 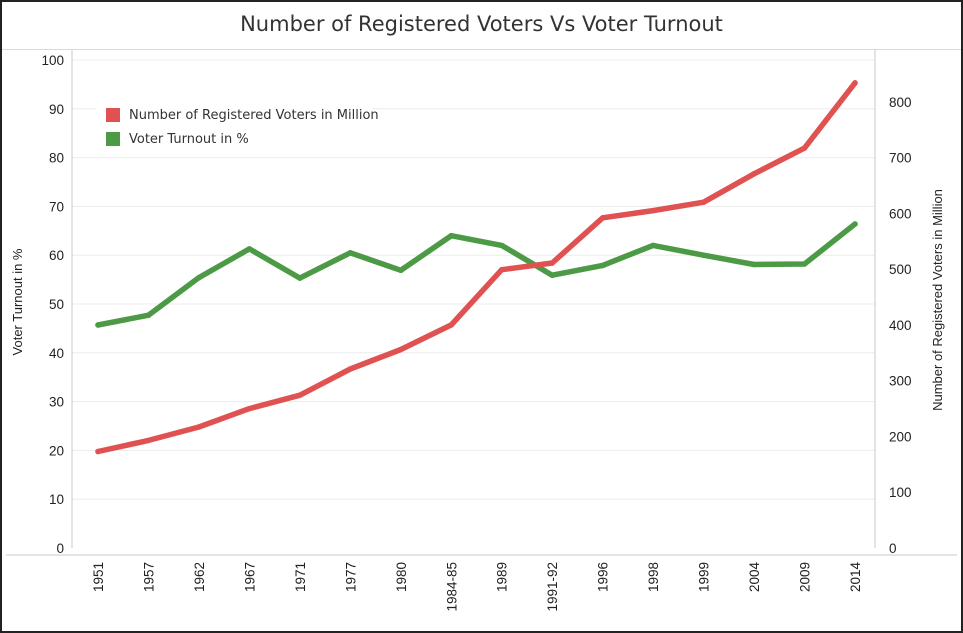 What do you see at coordinates (56, 206) in the screenshot?
I see `y-left-tick-label: 70` at bounding box center [56, 206].